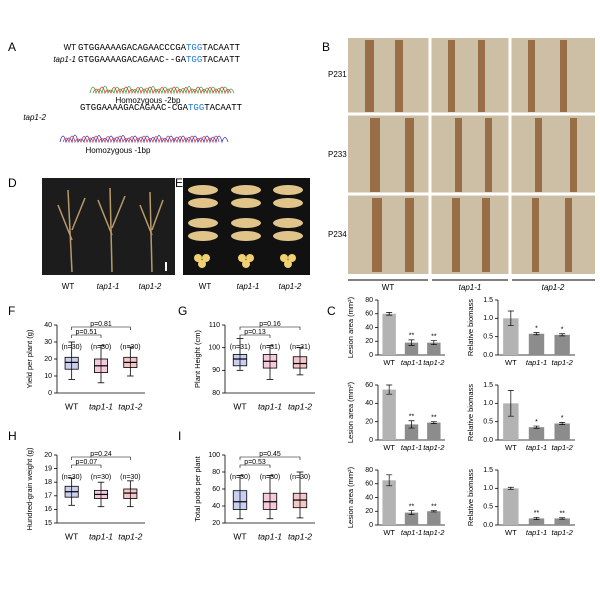 The height and width of the screenshot is (600, 600). I want to click on panel-letter: C, so click(331, 311).